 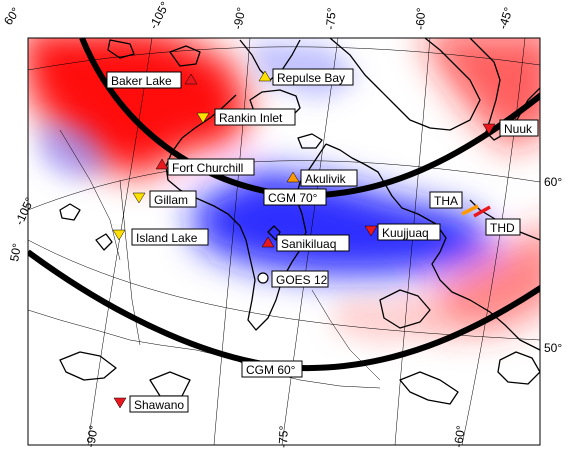 What do you see at coordinates (265, 76) in the screenshot?
I see `repulse-bay-triangle-up-icon` at bounding box center [265, 76].